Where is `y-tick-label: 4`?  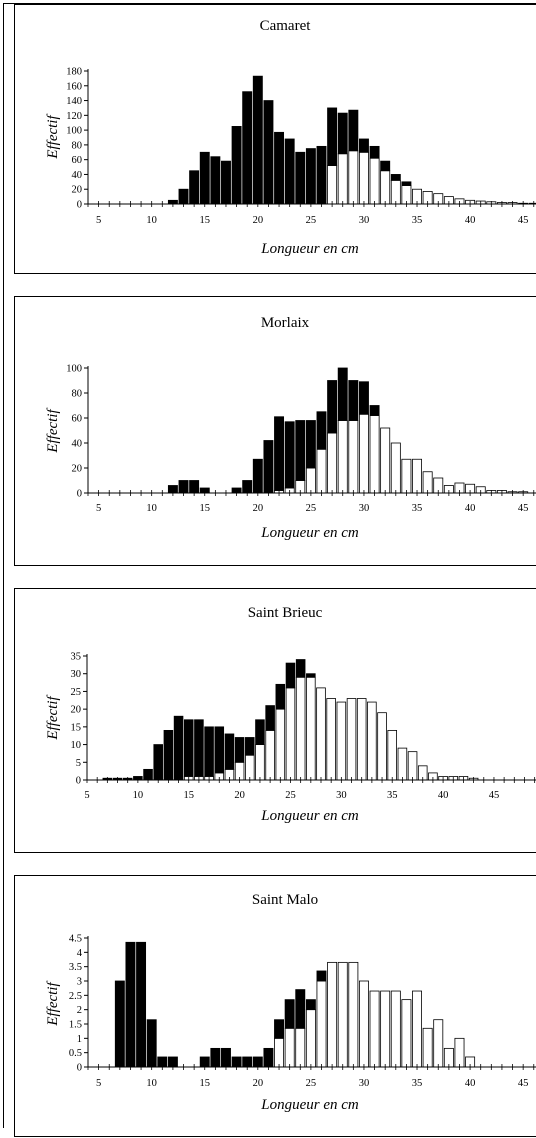
y-tick-label: 4 is located at coordinates (80, 953).